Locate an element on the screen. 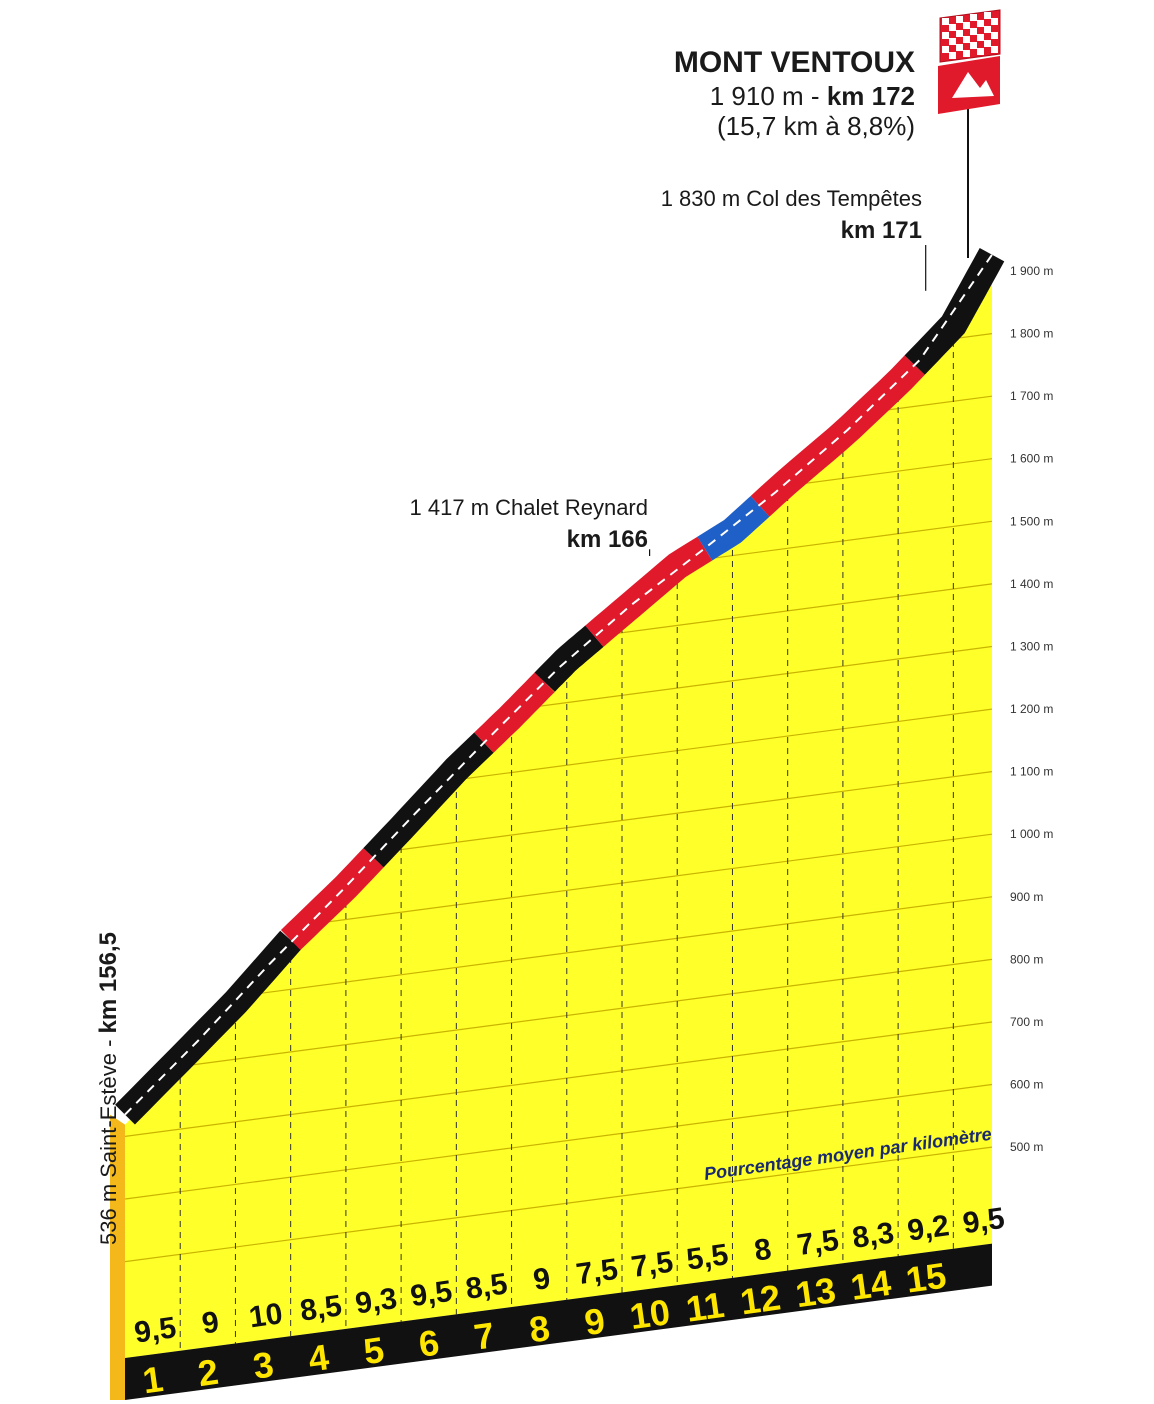 The height and width of the screenshot is (1404, 1154). grade-label: 8 is located at coordinates (762, 1250).